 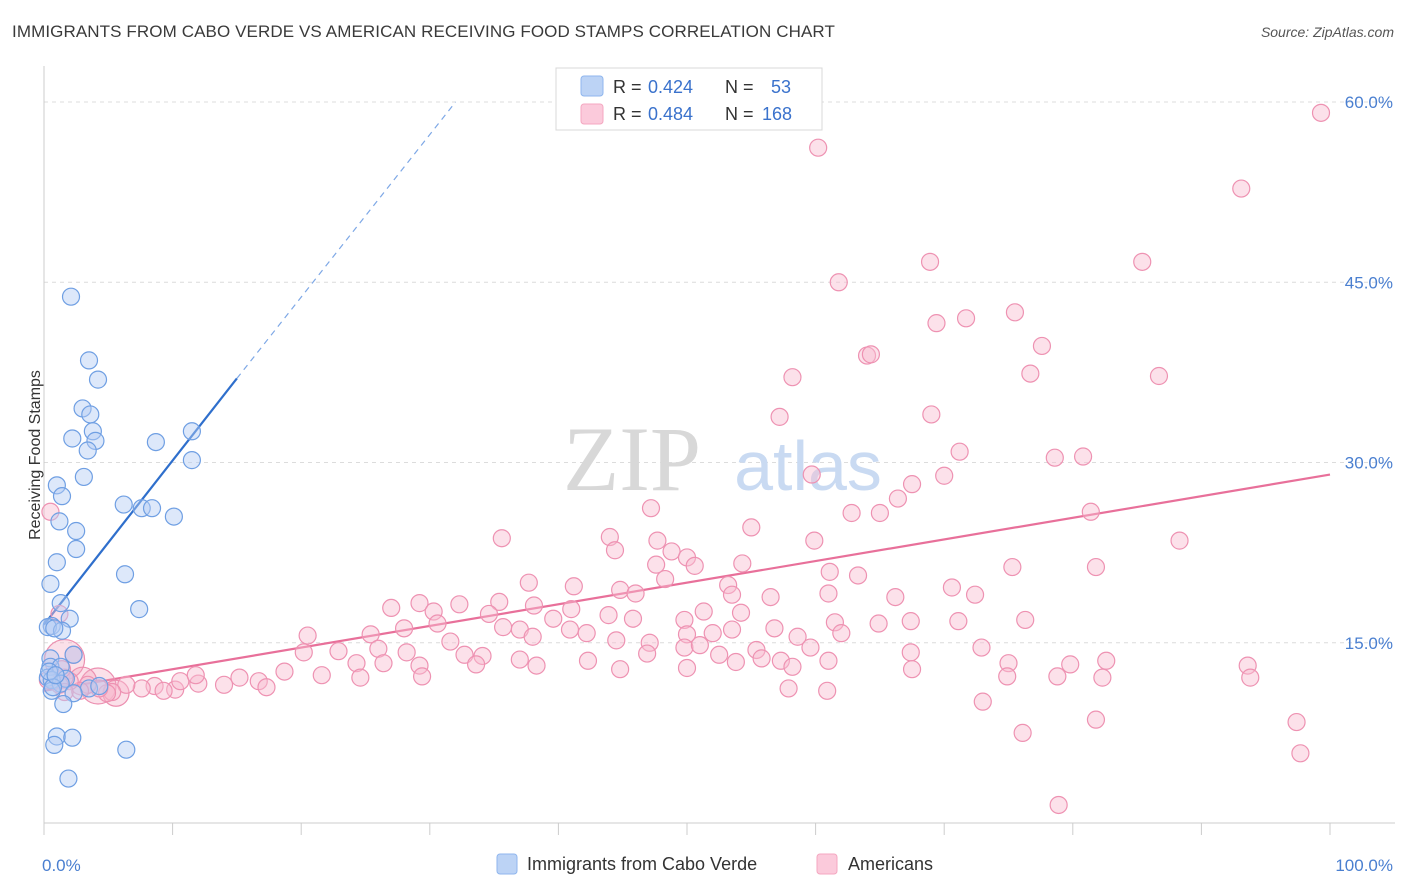 What do you see at coordinates (592, 86) in the screenshot?
I see `blue-swatch` at bounding box center [592, 86].